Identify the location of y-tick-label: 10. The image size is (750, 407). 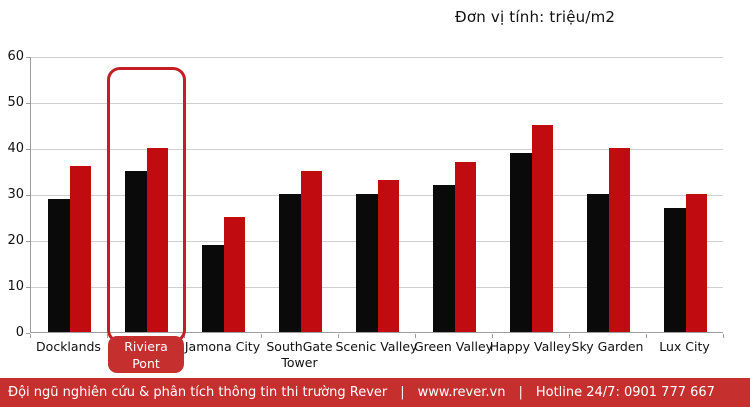
(15, 286).